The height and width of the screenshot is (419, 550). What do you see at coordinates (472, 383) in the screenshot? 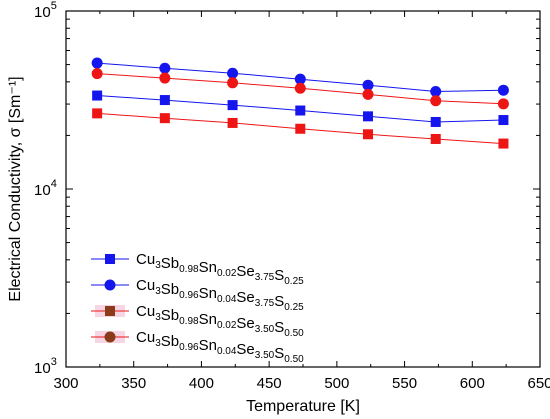
I see `x-tick-label: 600` at bounding box center [472, 383].